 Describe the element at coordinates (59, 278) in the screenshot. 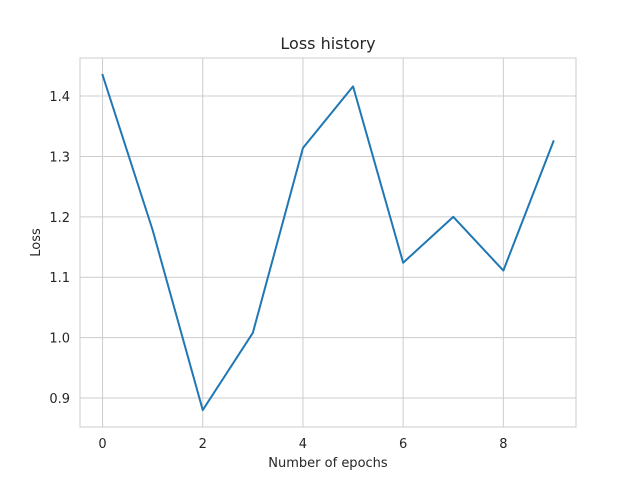

I see `y-tick-label: 1.1` at that location.